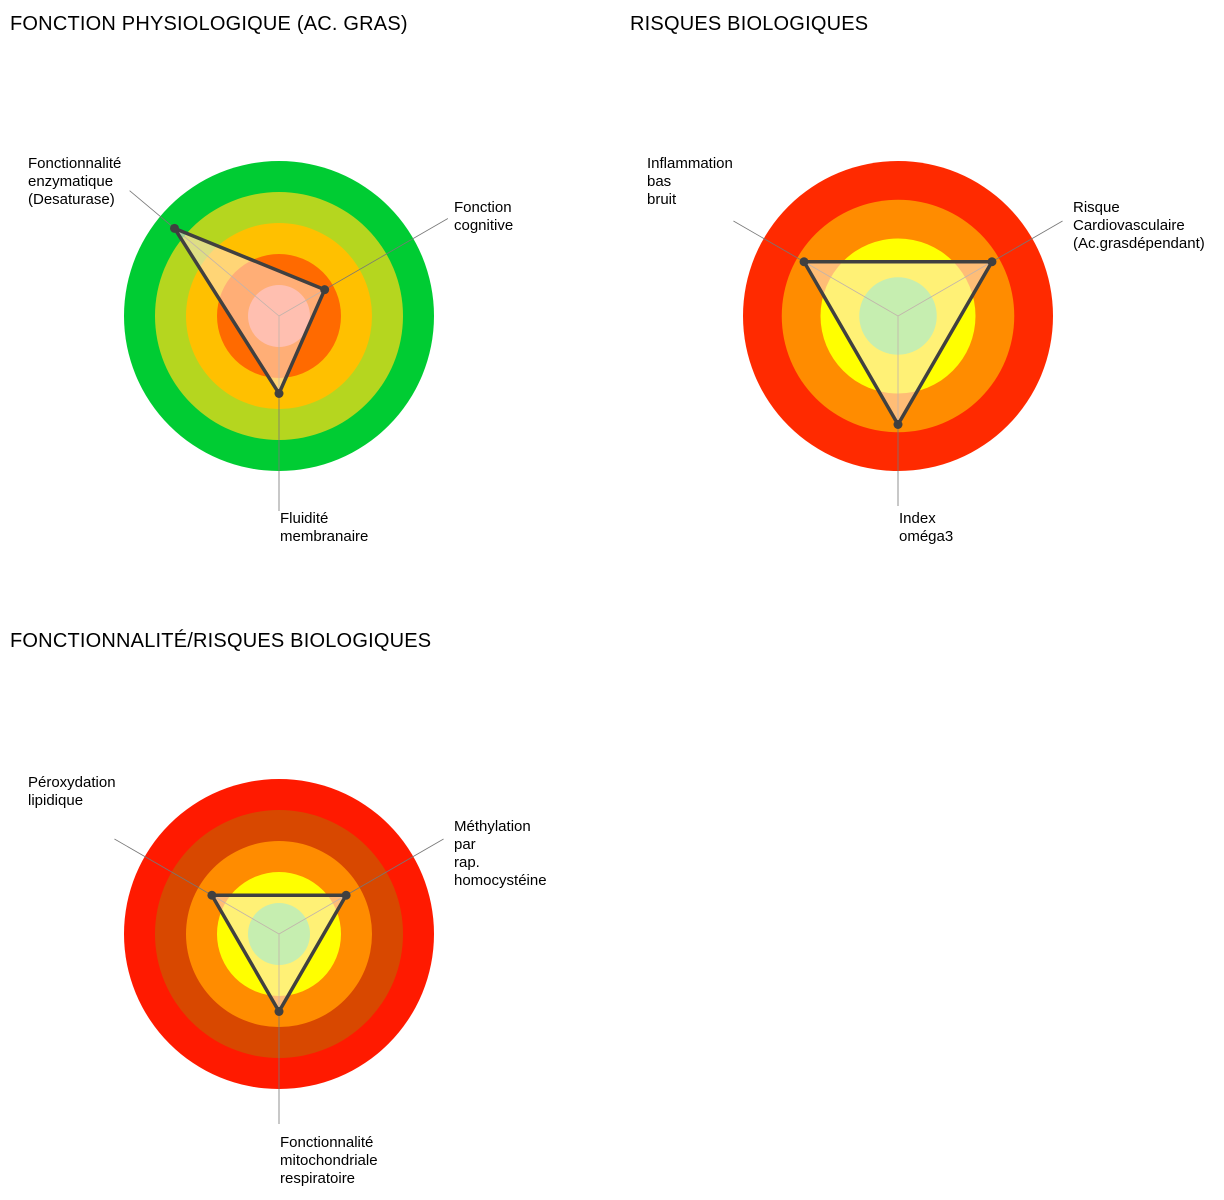 The width and height of the screenshot is (1224, 1200). I want to click on axis-label-2-1: Inflammation bas bruit, so click(690, 182).